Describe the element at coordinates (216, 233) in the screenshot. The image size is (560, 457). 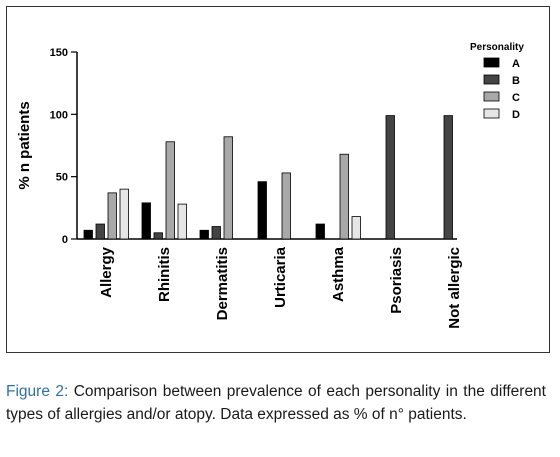
I see `bar-B-dermatitis` at that location.